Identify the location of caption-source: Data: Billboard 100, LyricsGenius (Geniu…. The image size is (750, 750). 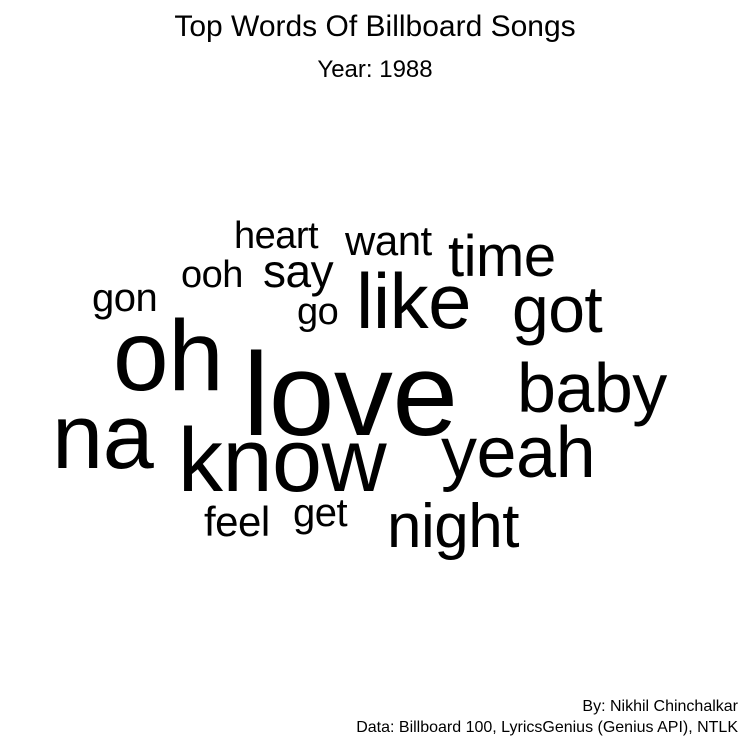
(547, 727).